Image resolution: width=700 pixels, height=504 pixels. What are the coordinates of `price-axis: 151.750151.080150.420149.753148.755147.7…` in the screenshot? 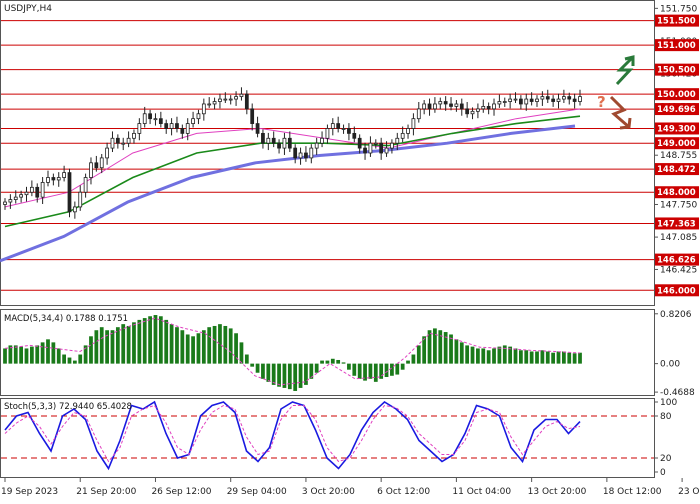 It's located at (676, 150).